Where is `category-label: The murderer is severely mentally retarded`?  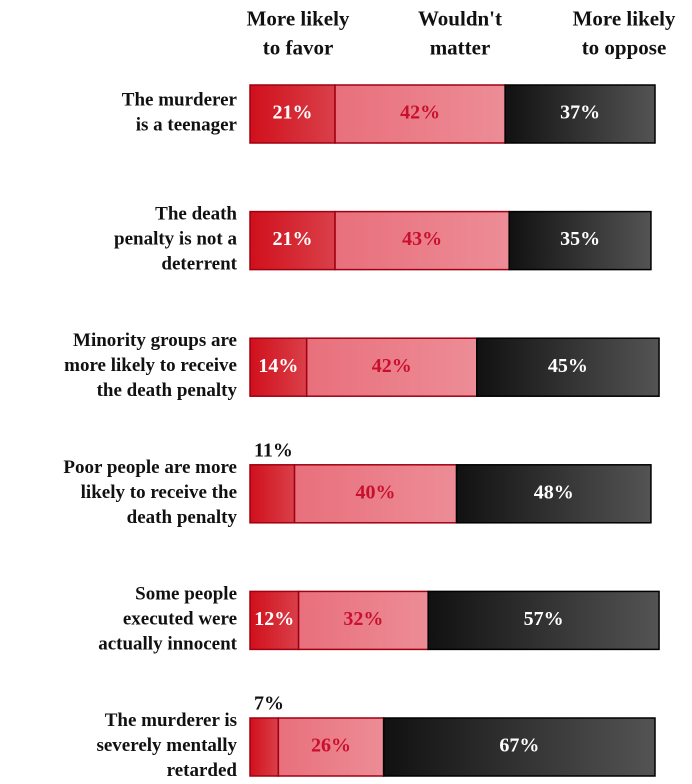
category-label: The murderer is severely mentally retarded is located at coordinates (166, 745).